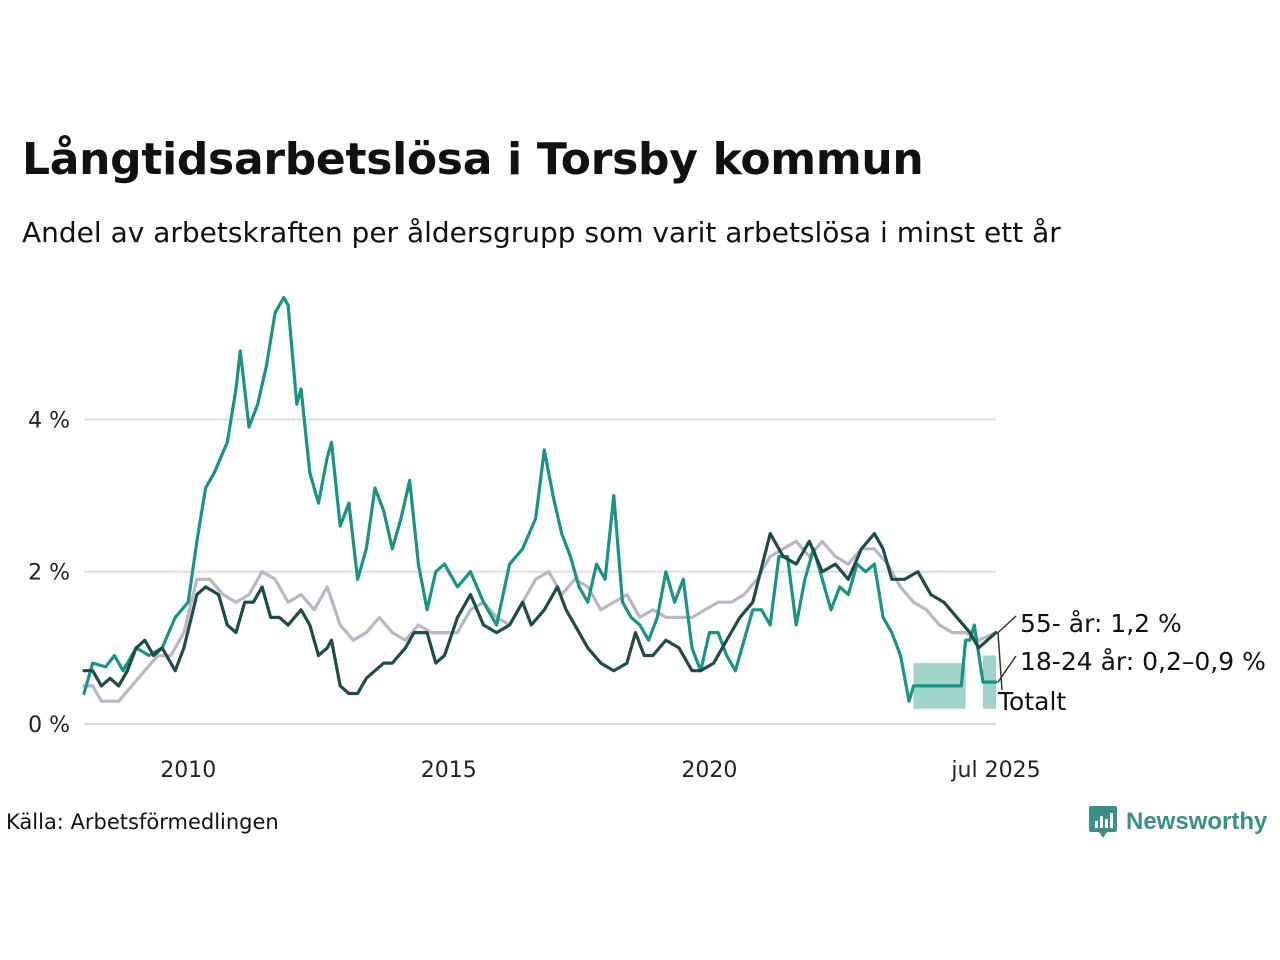 The image size is (1280, 960). Describe the element at coordinates (995, 770) in the screenshot. I see `x-tick-label: jul 2025` at that location.